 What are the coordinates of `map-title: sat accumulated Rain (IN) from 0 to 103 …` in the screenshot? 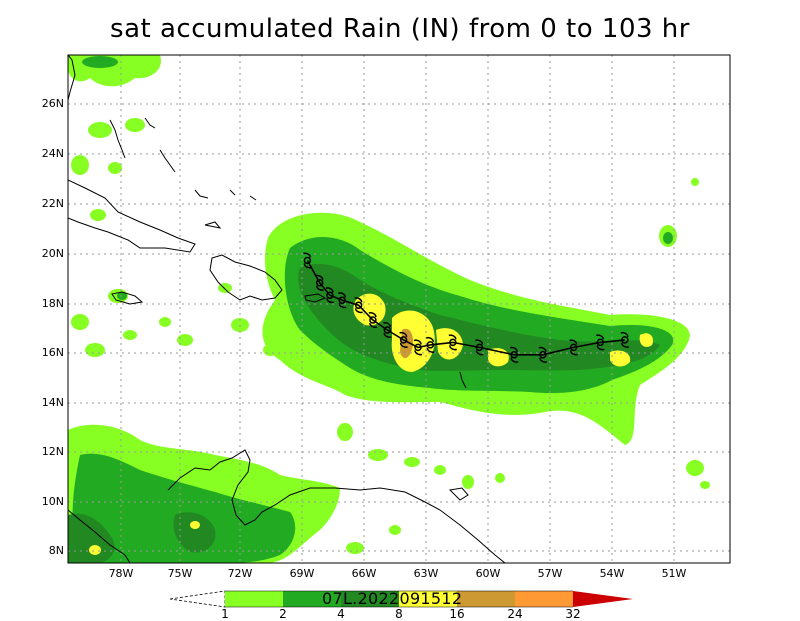 It's located at (400, 29).